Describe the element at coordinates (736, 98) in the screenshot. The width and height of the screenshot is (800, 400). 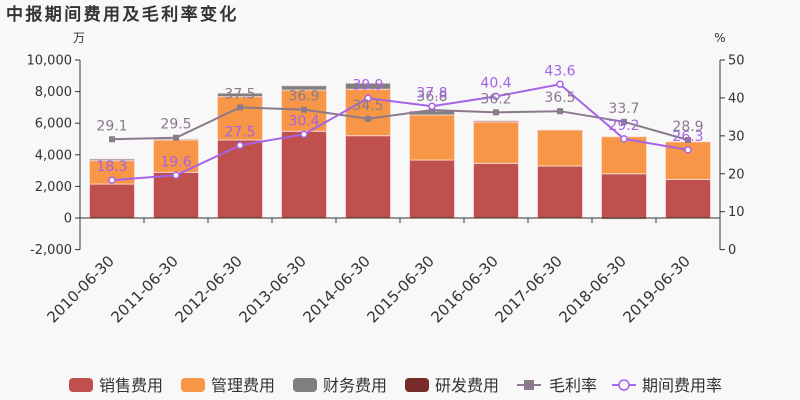
I see `right-axis-tick-label: 40` at that location.